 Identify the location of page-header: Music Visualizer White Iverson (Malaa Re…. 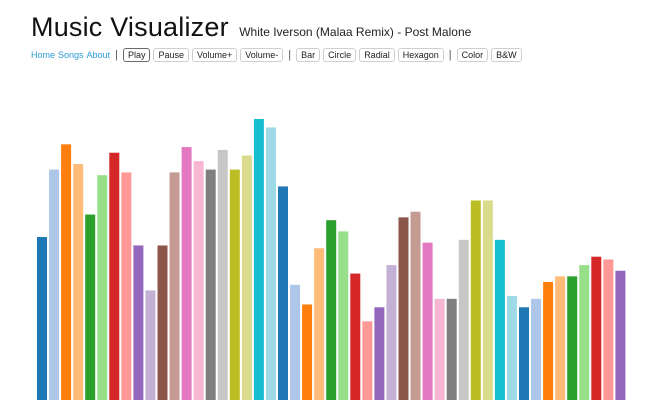
(251, 27).